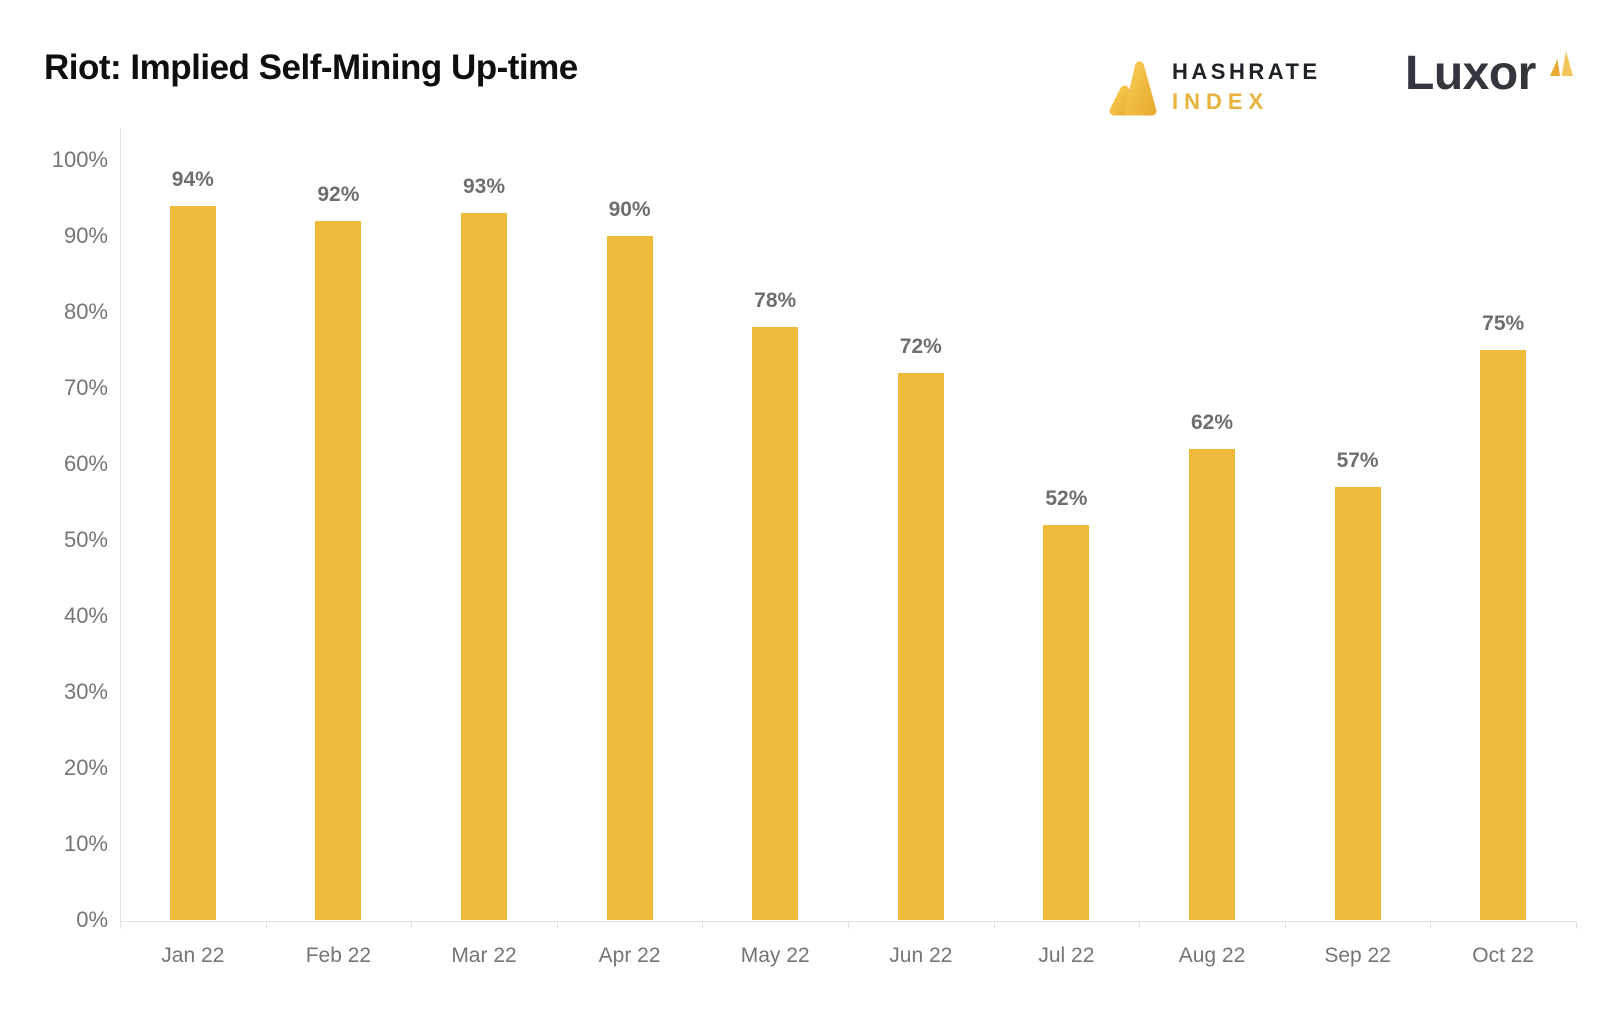 Image resolution: width=1624 pixels, height=1018 pixels. I want to click on bar-value-label: 72%, so click(920, 346).